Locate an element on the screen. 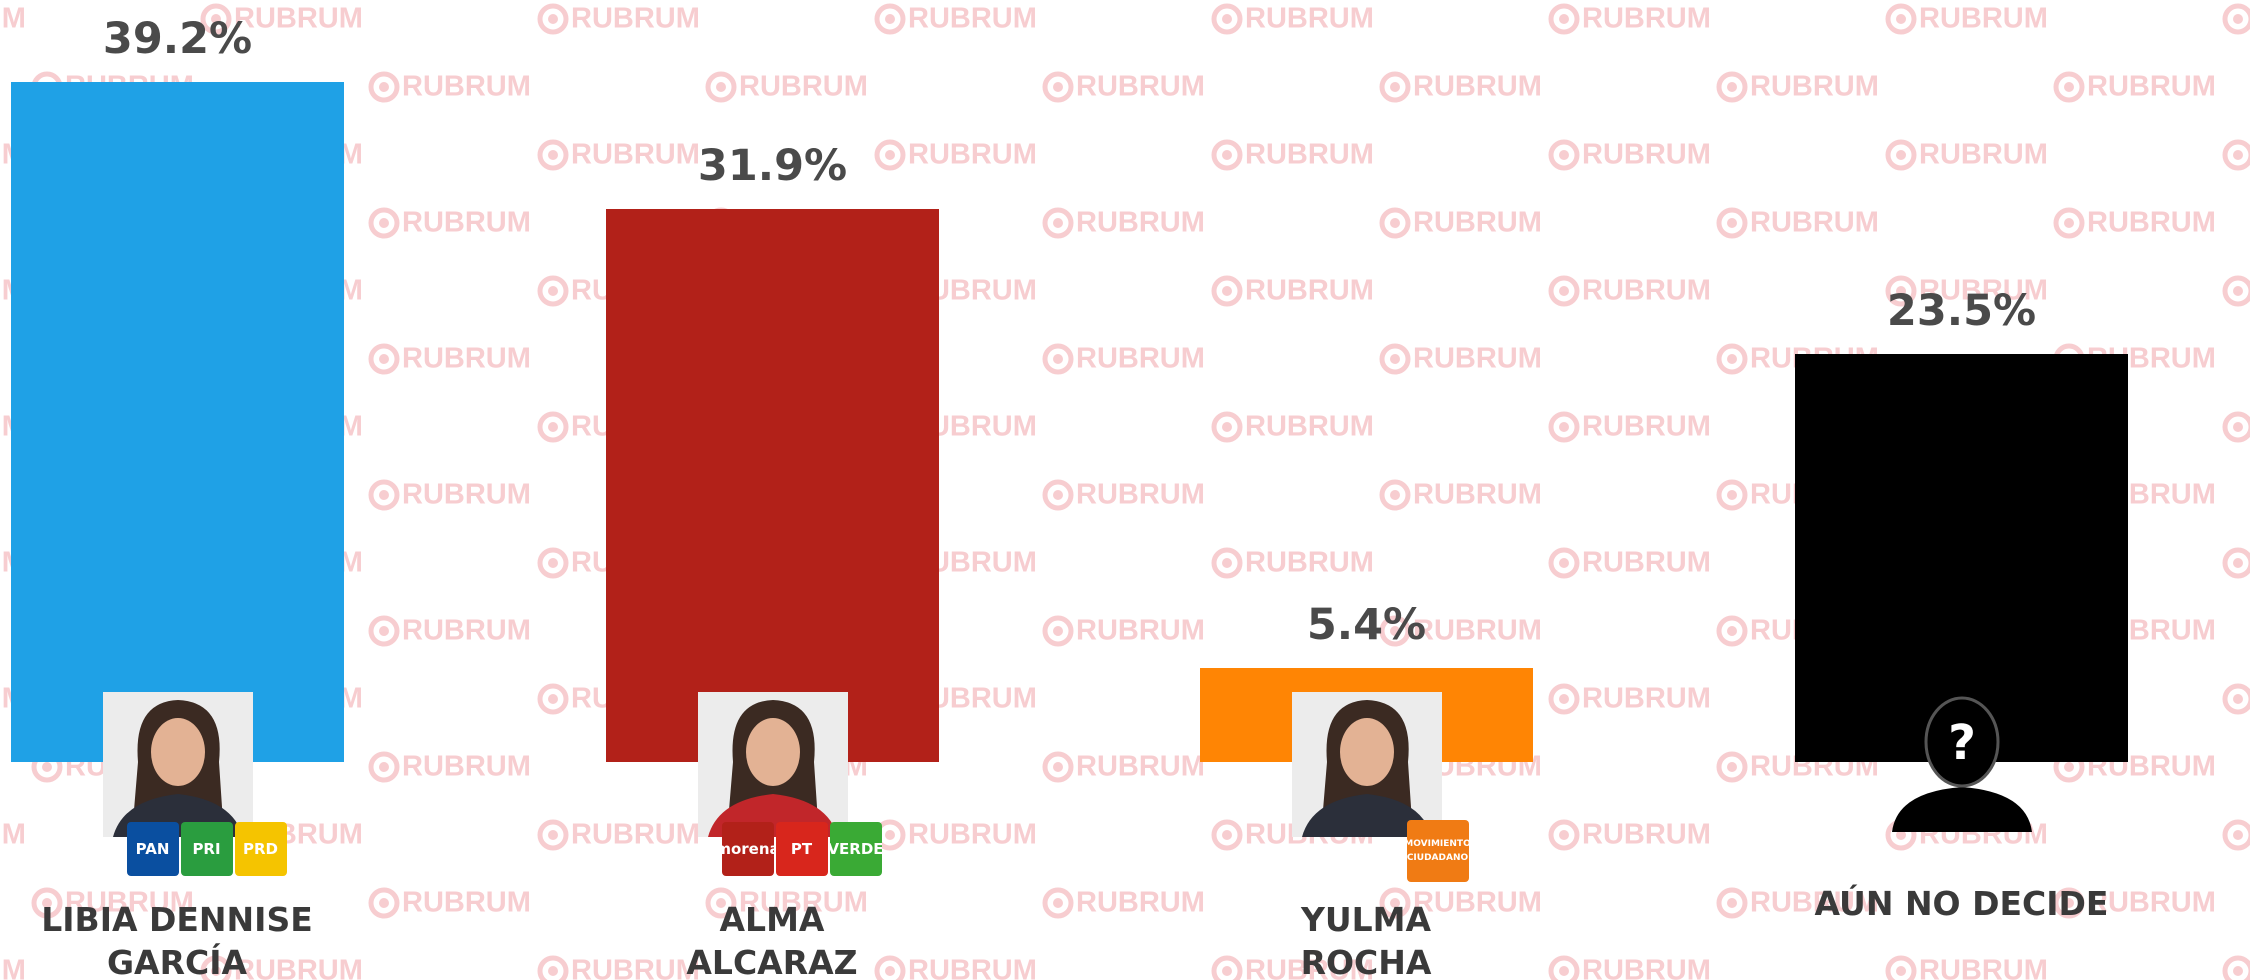  silhouette-body is located at coordinates (1961, 809).